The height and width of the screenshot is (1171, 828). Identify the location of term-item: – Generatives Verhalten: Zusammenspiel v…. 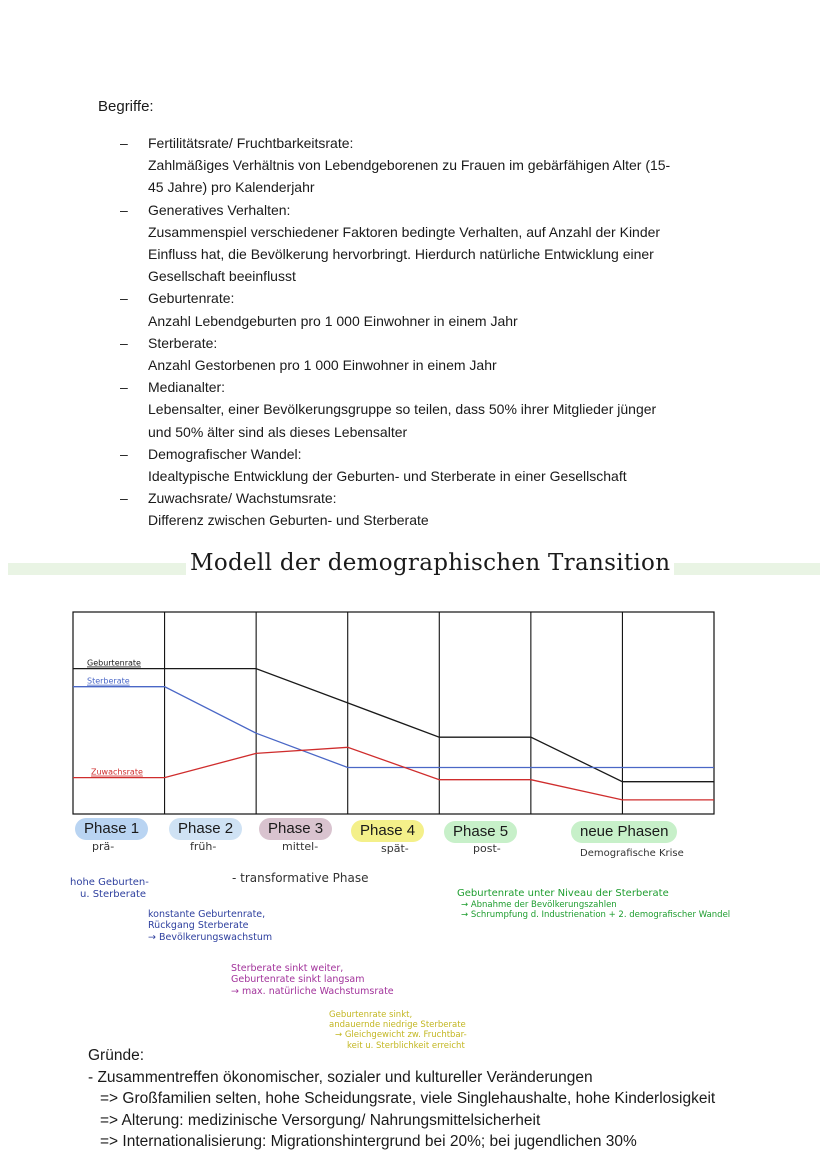
(430, 243).